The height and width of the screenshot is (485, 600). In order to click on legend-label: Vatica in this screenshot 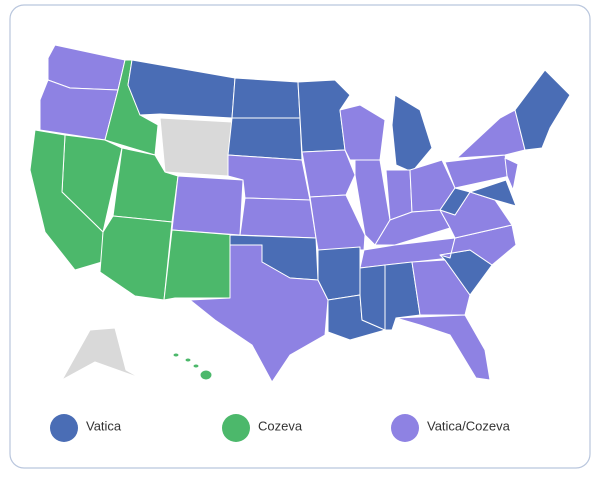, I will do `click(104, 425)`.